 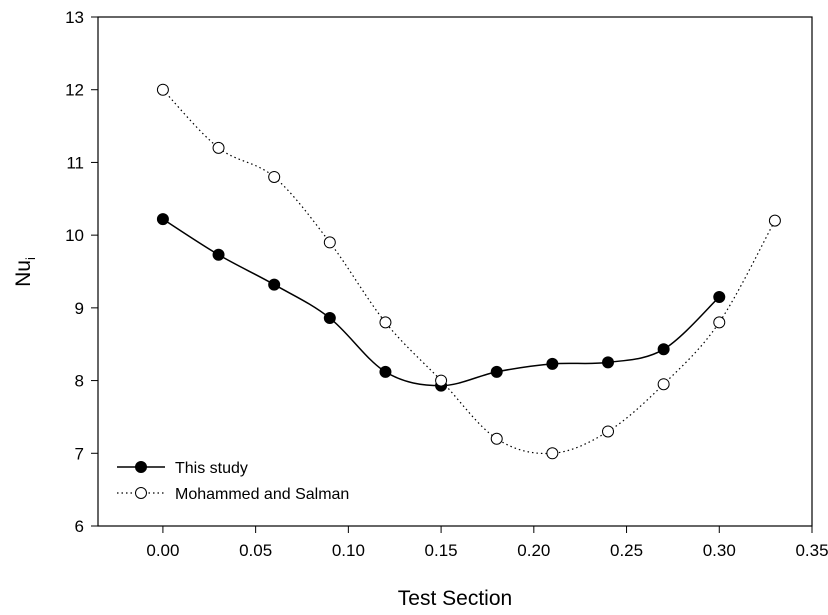 I want to click on x-tick-label: 0.20, so click(x=533, y=550).